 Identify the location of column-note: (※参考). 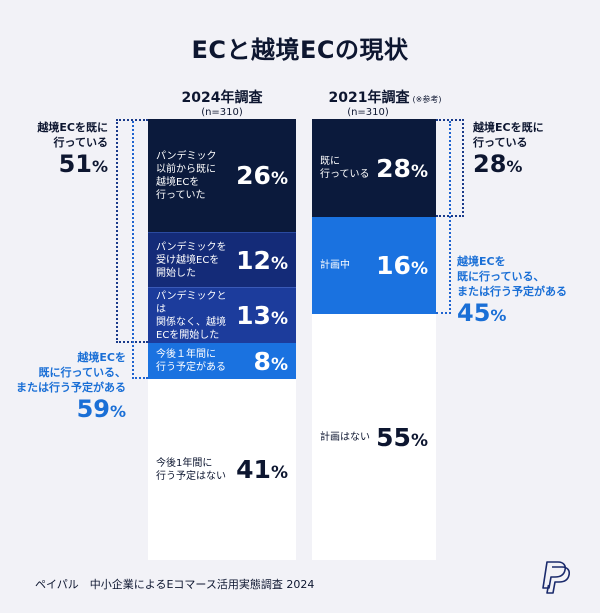
(427, 99).